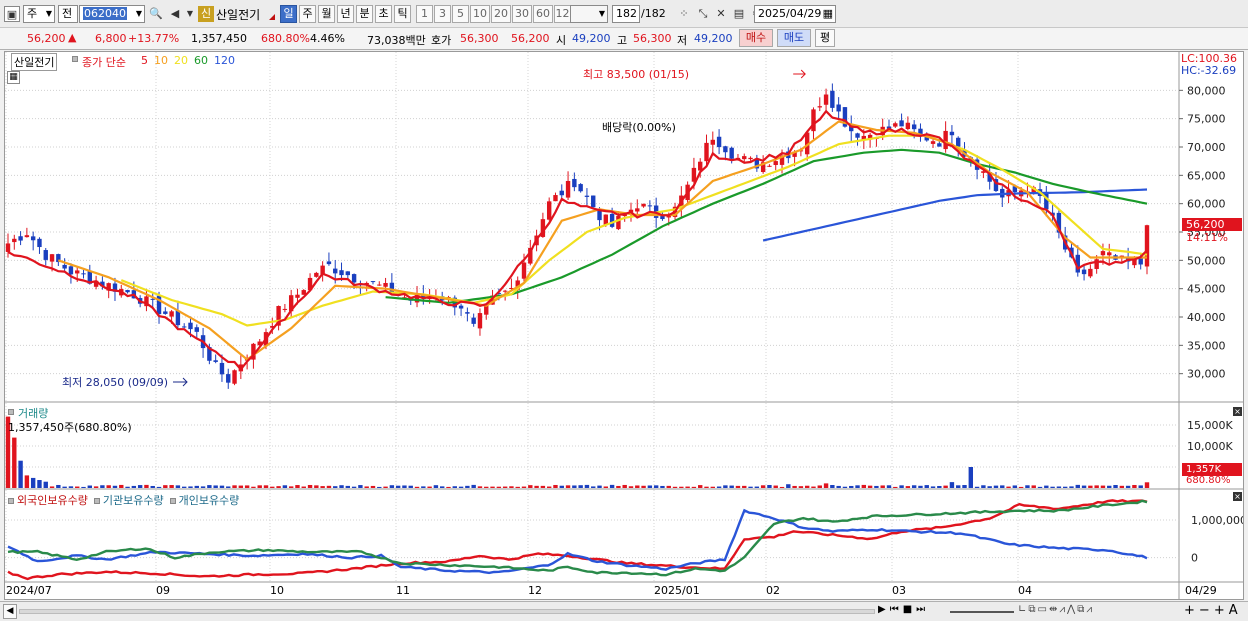  Describe the element at coordinates (1063, 609) in the screenshot. I see `trend-tool-icon: ⩘` at that location.